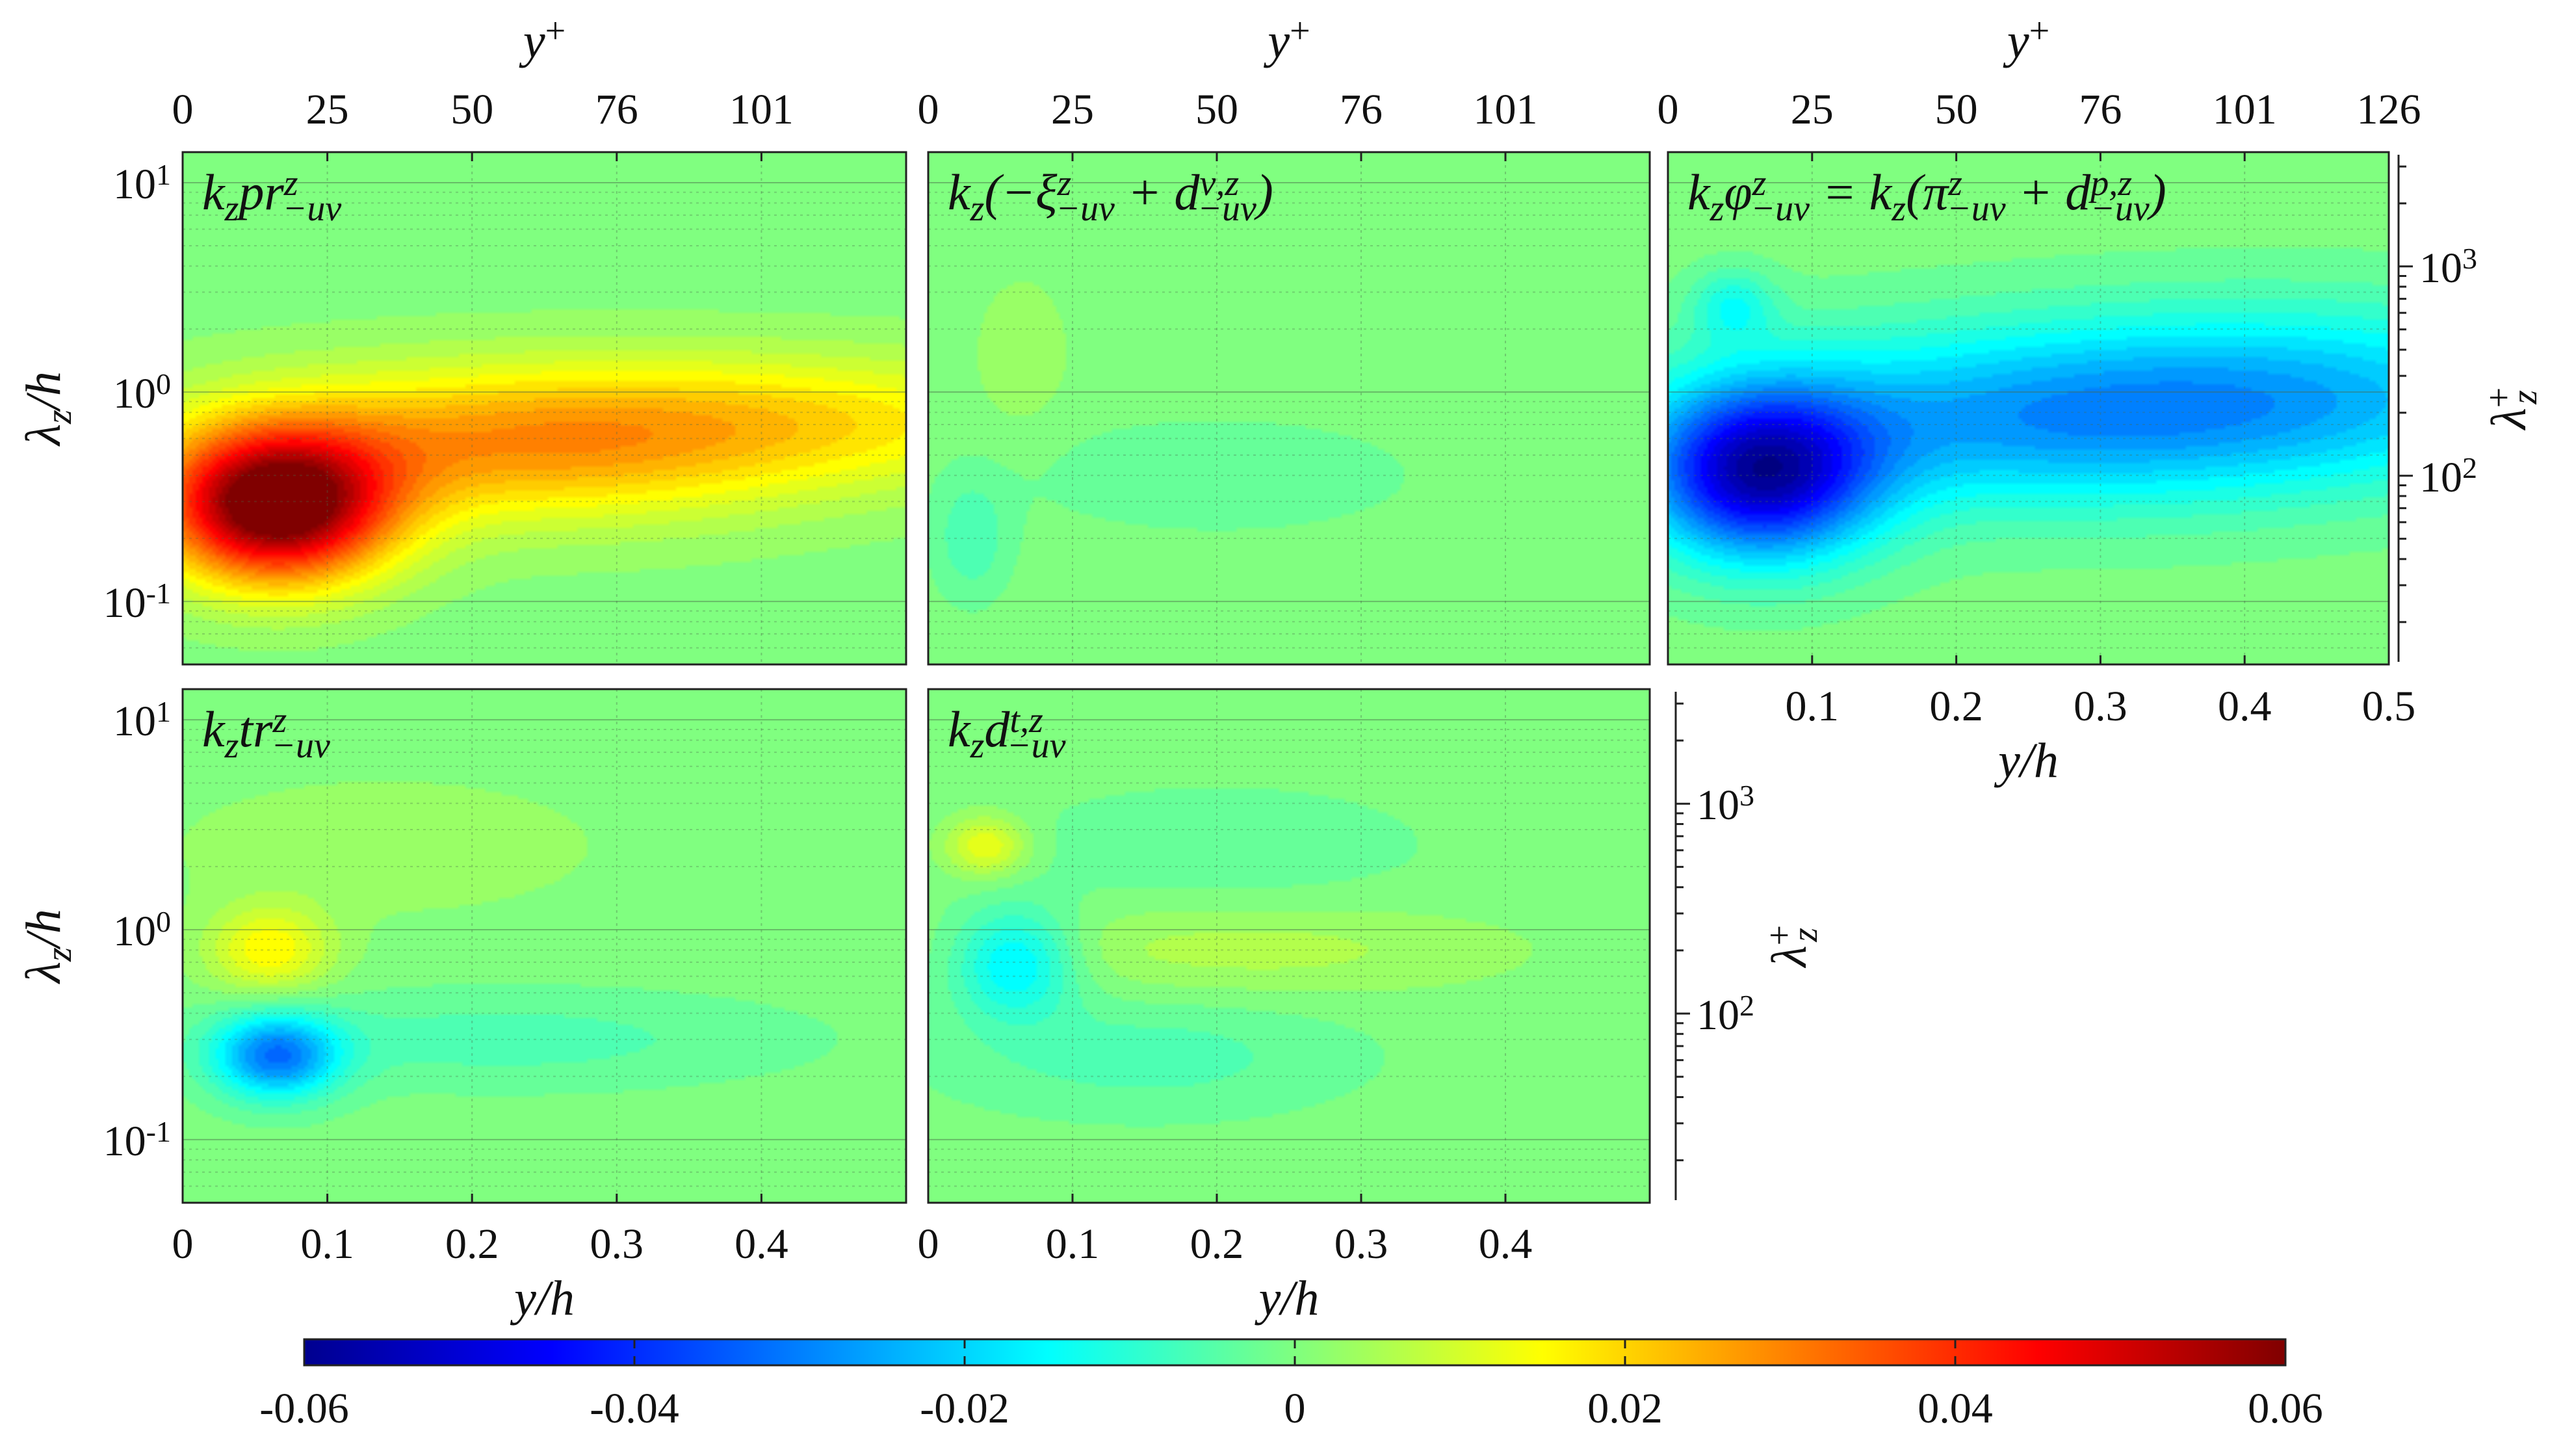  Describe the element at coordinates (964, 1408) in the screenshot. I see `colorbar-tick-2: -0.02` at that location.